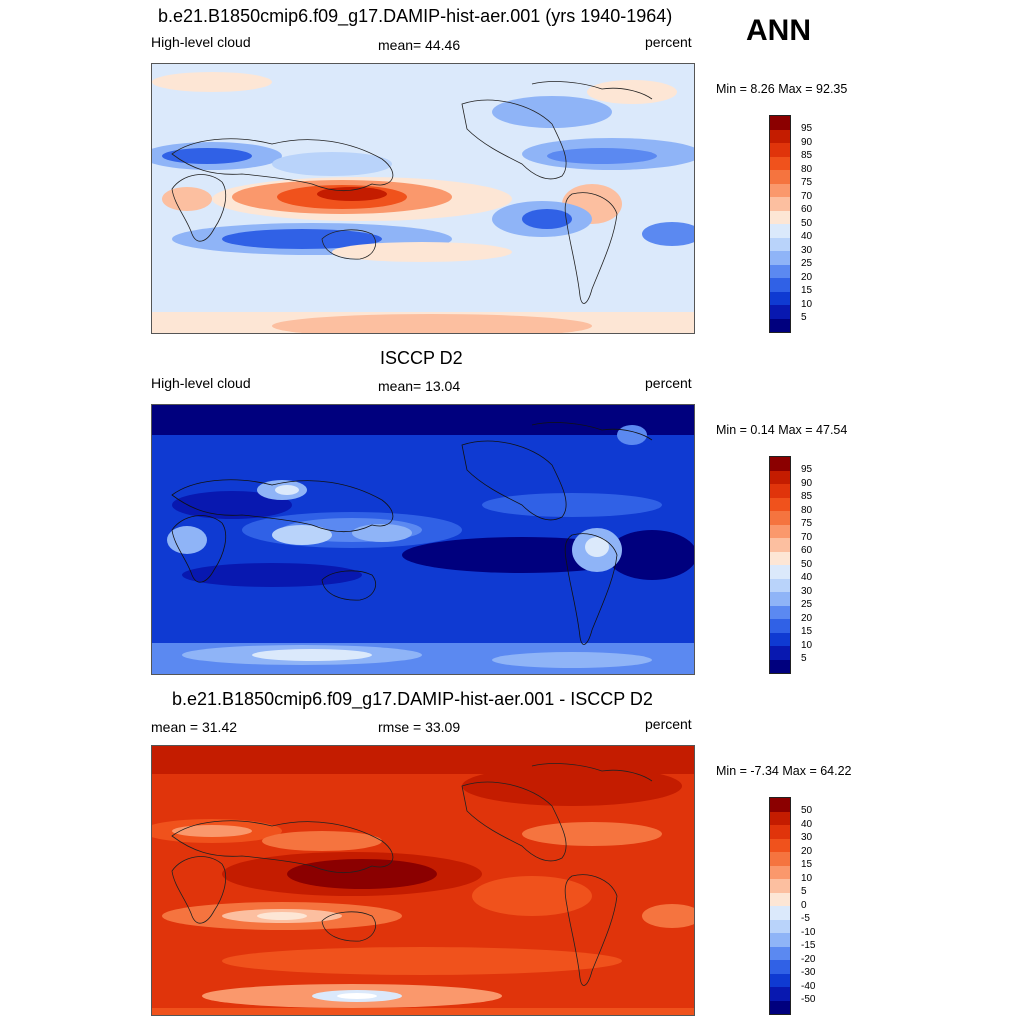 The height and width of the screenshot is (1024, 1024). What do you see at coordinates (808, 999) in the screenshot?
I see `colorbar-tick: -50` at bounding box center [808, 999].